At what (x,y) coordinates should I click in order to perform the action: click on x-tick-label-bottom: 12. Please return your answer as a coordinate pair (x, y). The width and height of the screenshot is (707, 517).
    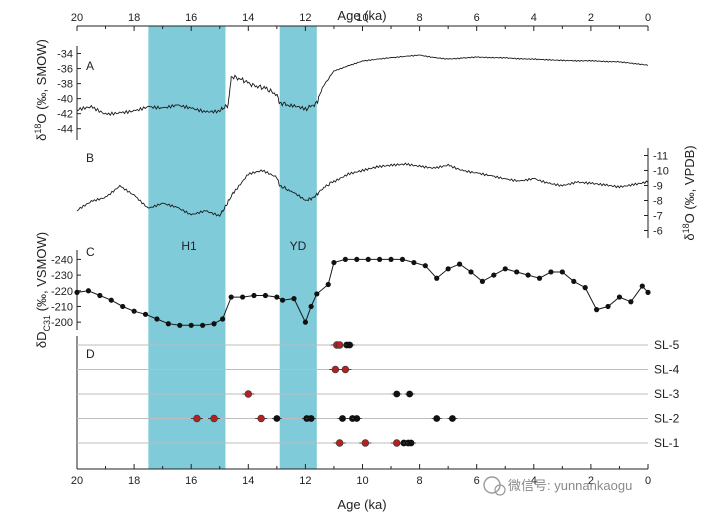
    Looking at the image, I should click on (305, 481).